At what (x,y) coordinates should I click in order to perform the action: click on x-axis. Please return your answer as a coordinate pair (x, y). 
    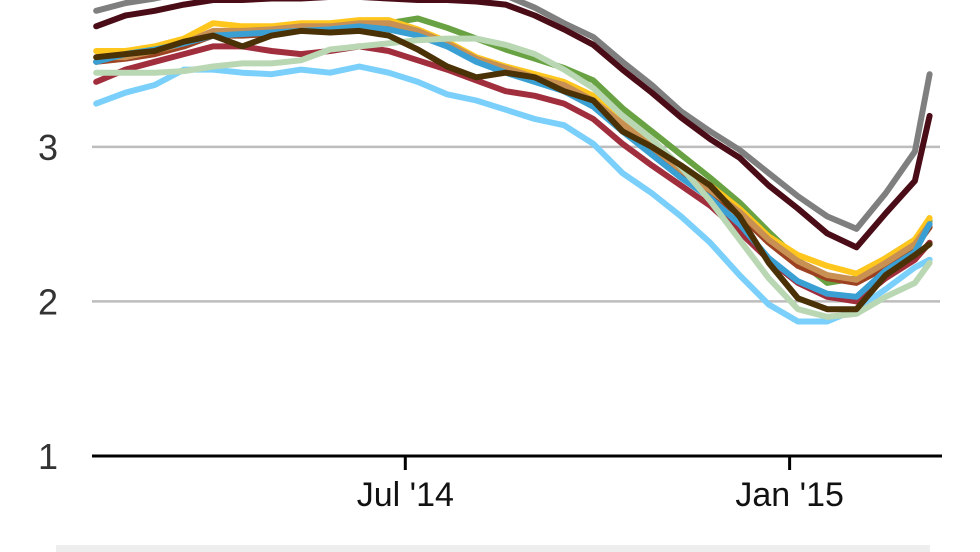
    Looking at the image, I should click on (517, 462).